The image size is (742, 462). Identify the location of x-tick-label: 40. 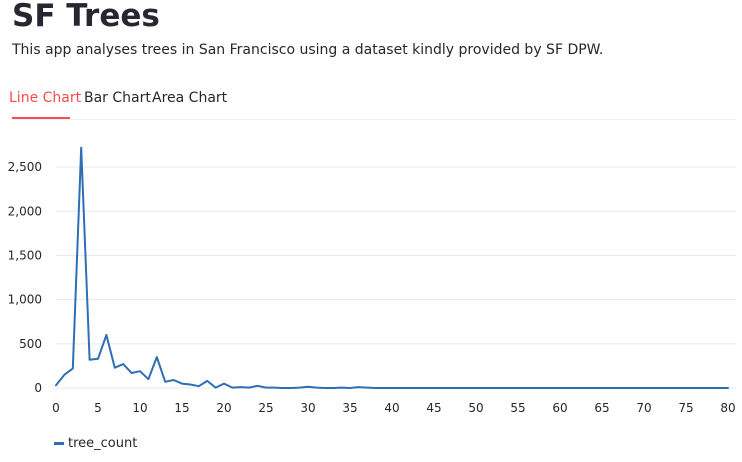
(391, 408).